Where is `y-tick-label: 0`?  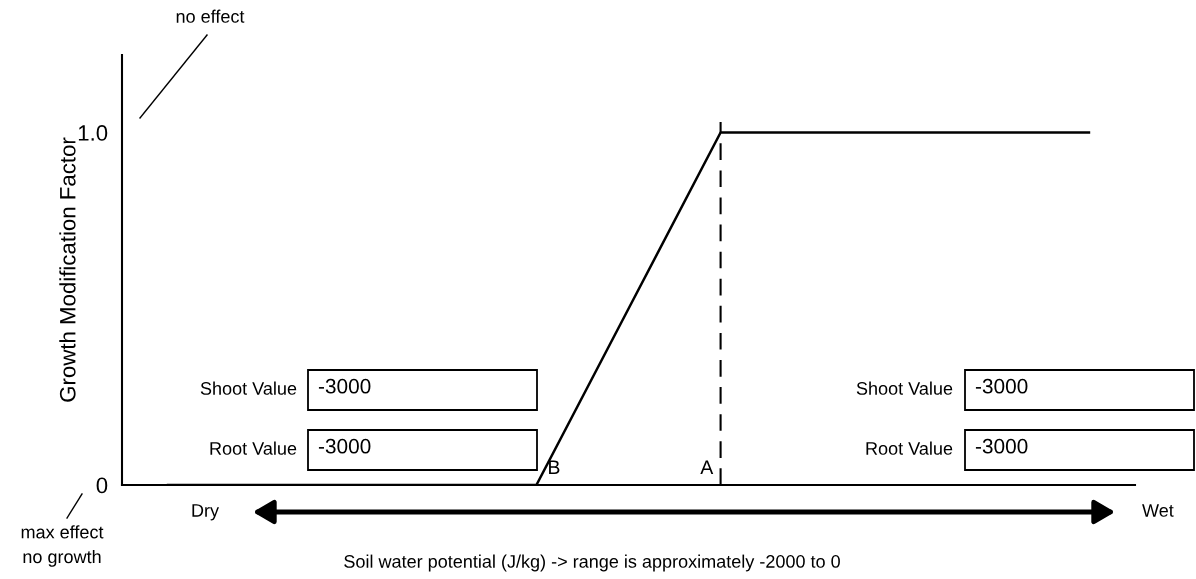
y-tick-label: 0 is located at coordinates (102, 485).